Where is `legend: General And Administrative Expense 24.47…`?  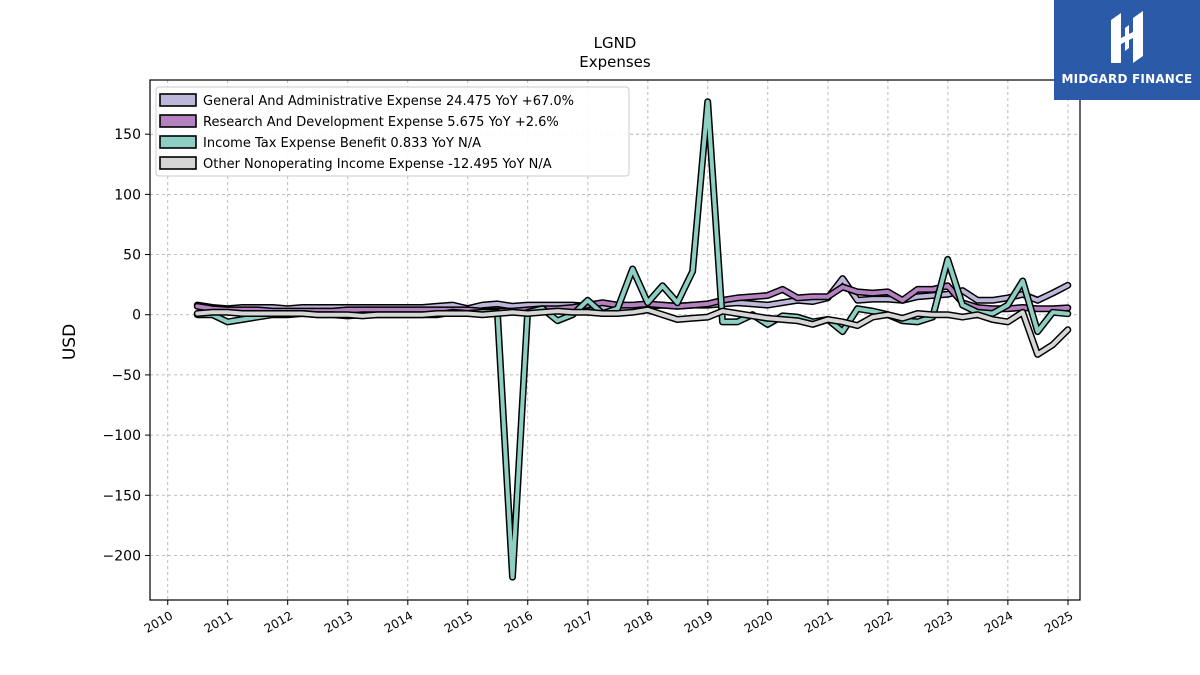
legend: General And Administrative Expense 24.47… is located at coordinates (392, 131).